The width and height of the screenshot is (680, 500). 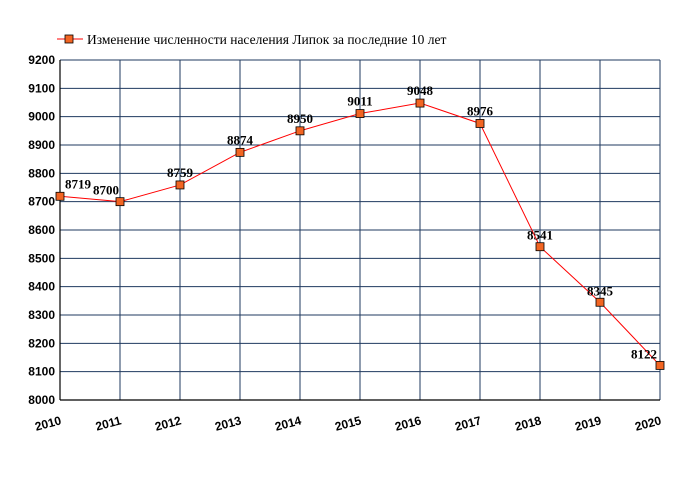 I want to click on data-label: 8719, so click(x=78, y=183).